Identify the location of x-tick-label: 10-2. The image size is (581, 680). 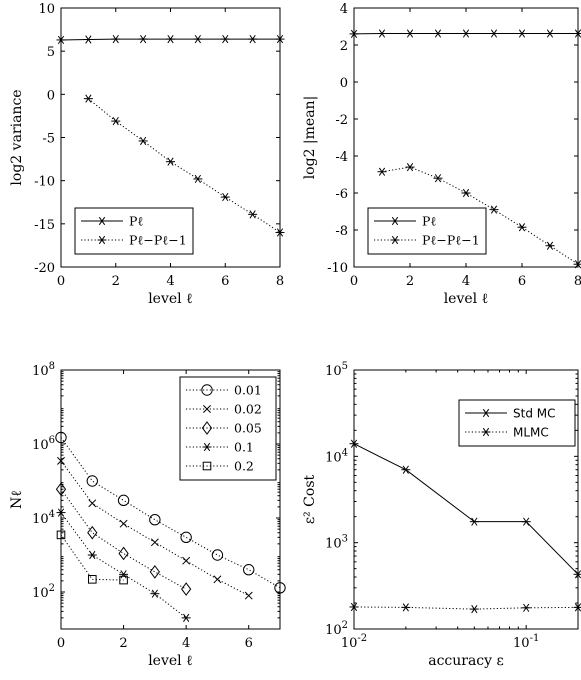
(354, 642).